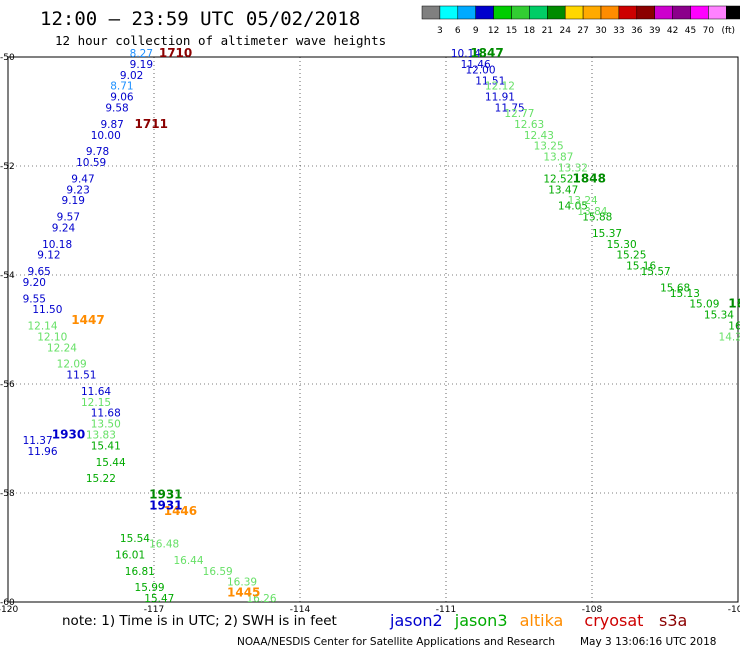  Describe the element at coordinates (72, 365) in the screenshot. I see `swh-label: 12.09` at that location.